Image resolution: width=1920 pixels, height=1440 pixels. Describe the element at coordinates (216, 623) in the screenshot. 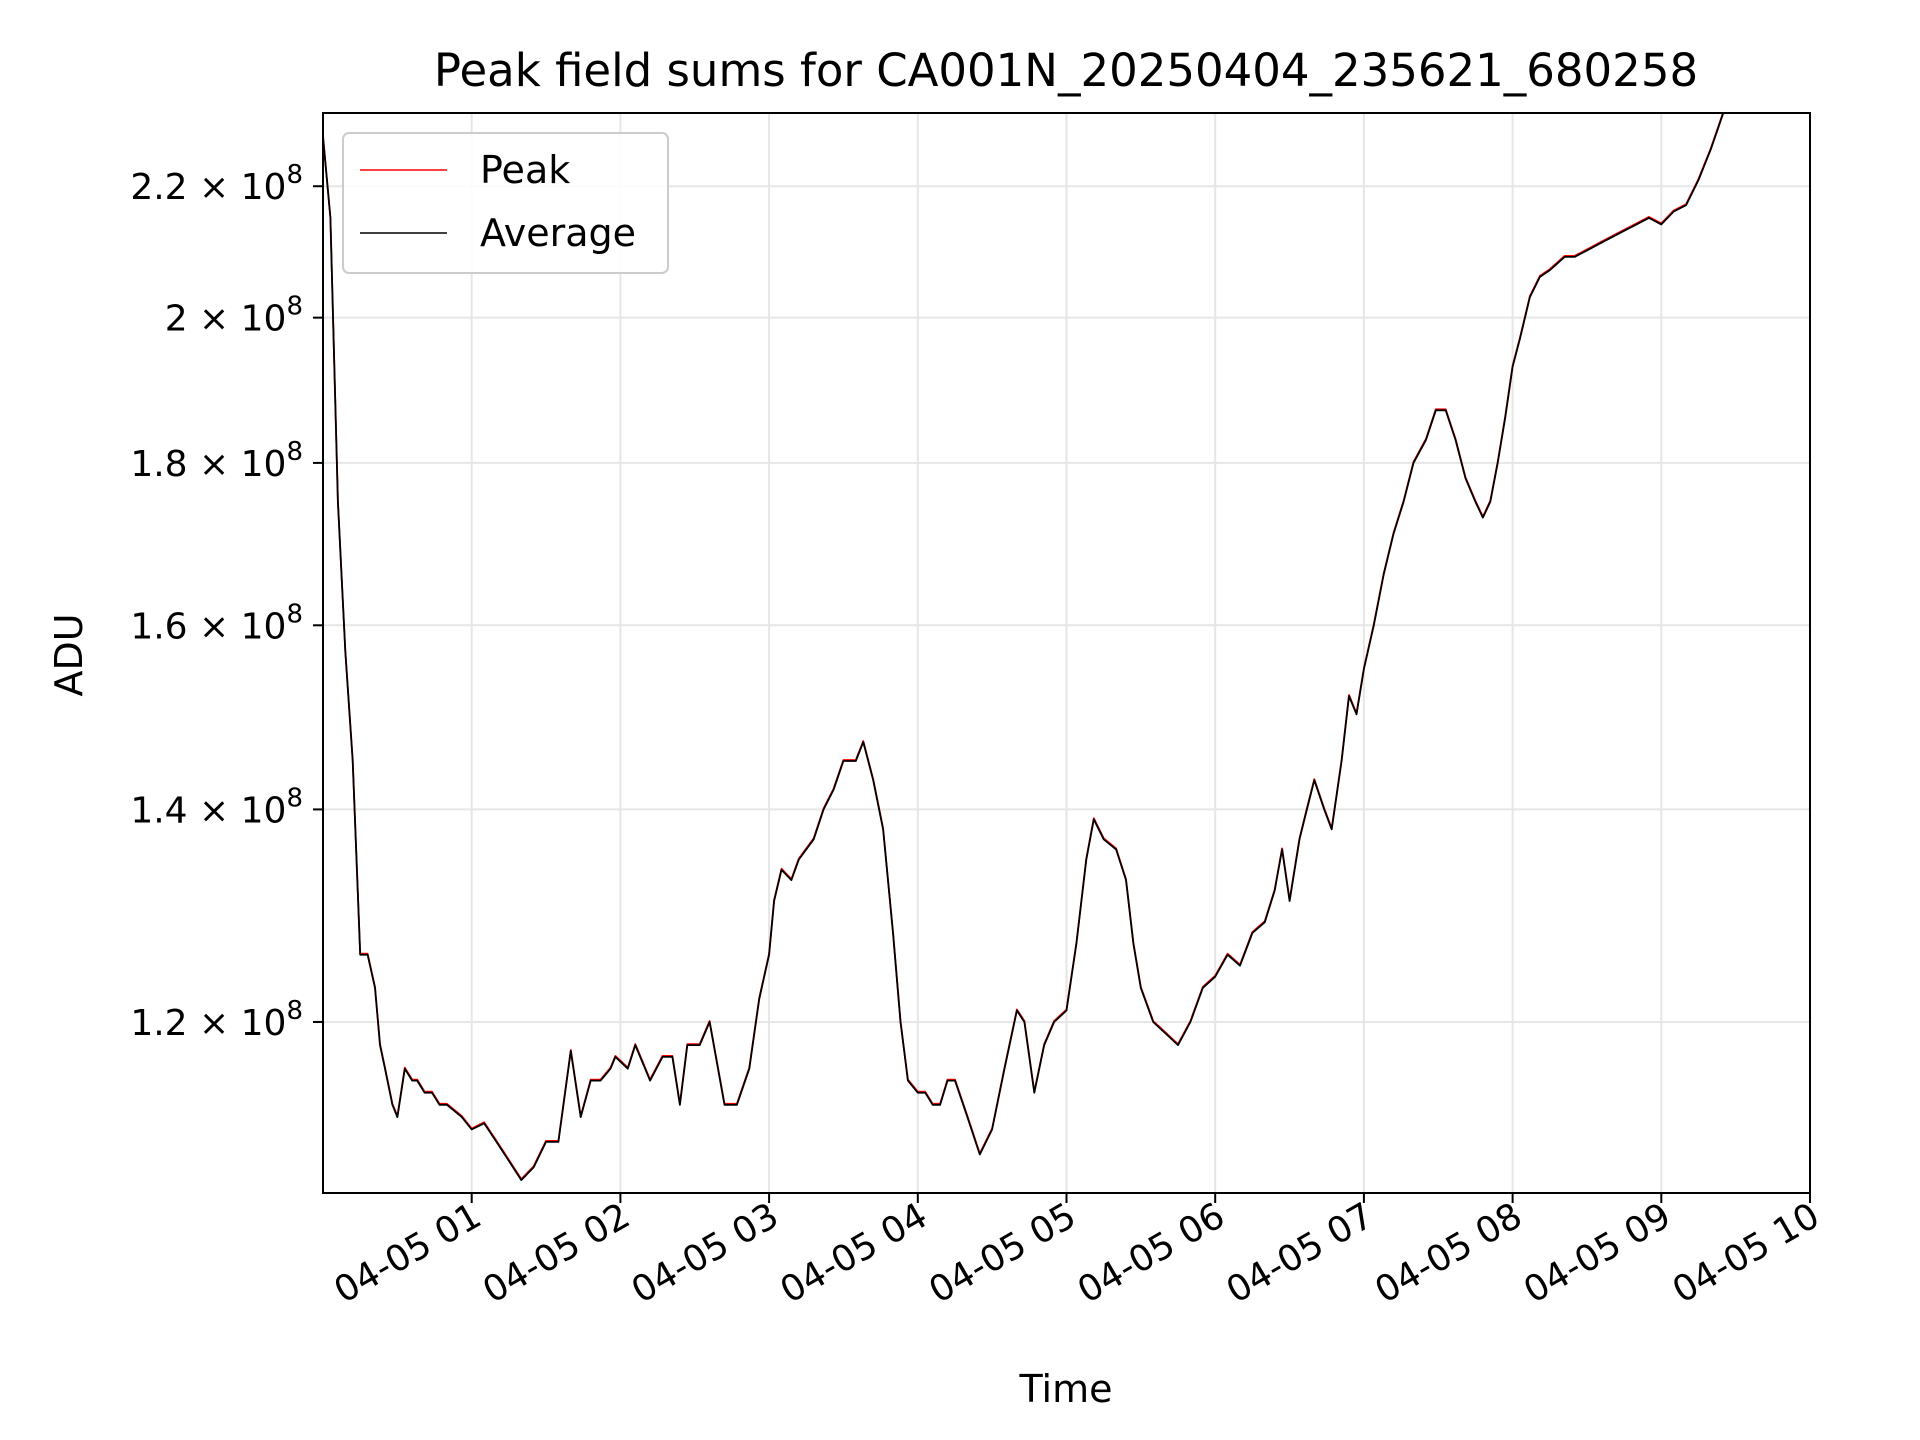

I see `y-tick-label: 1.6 × 108` at that location.